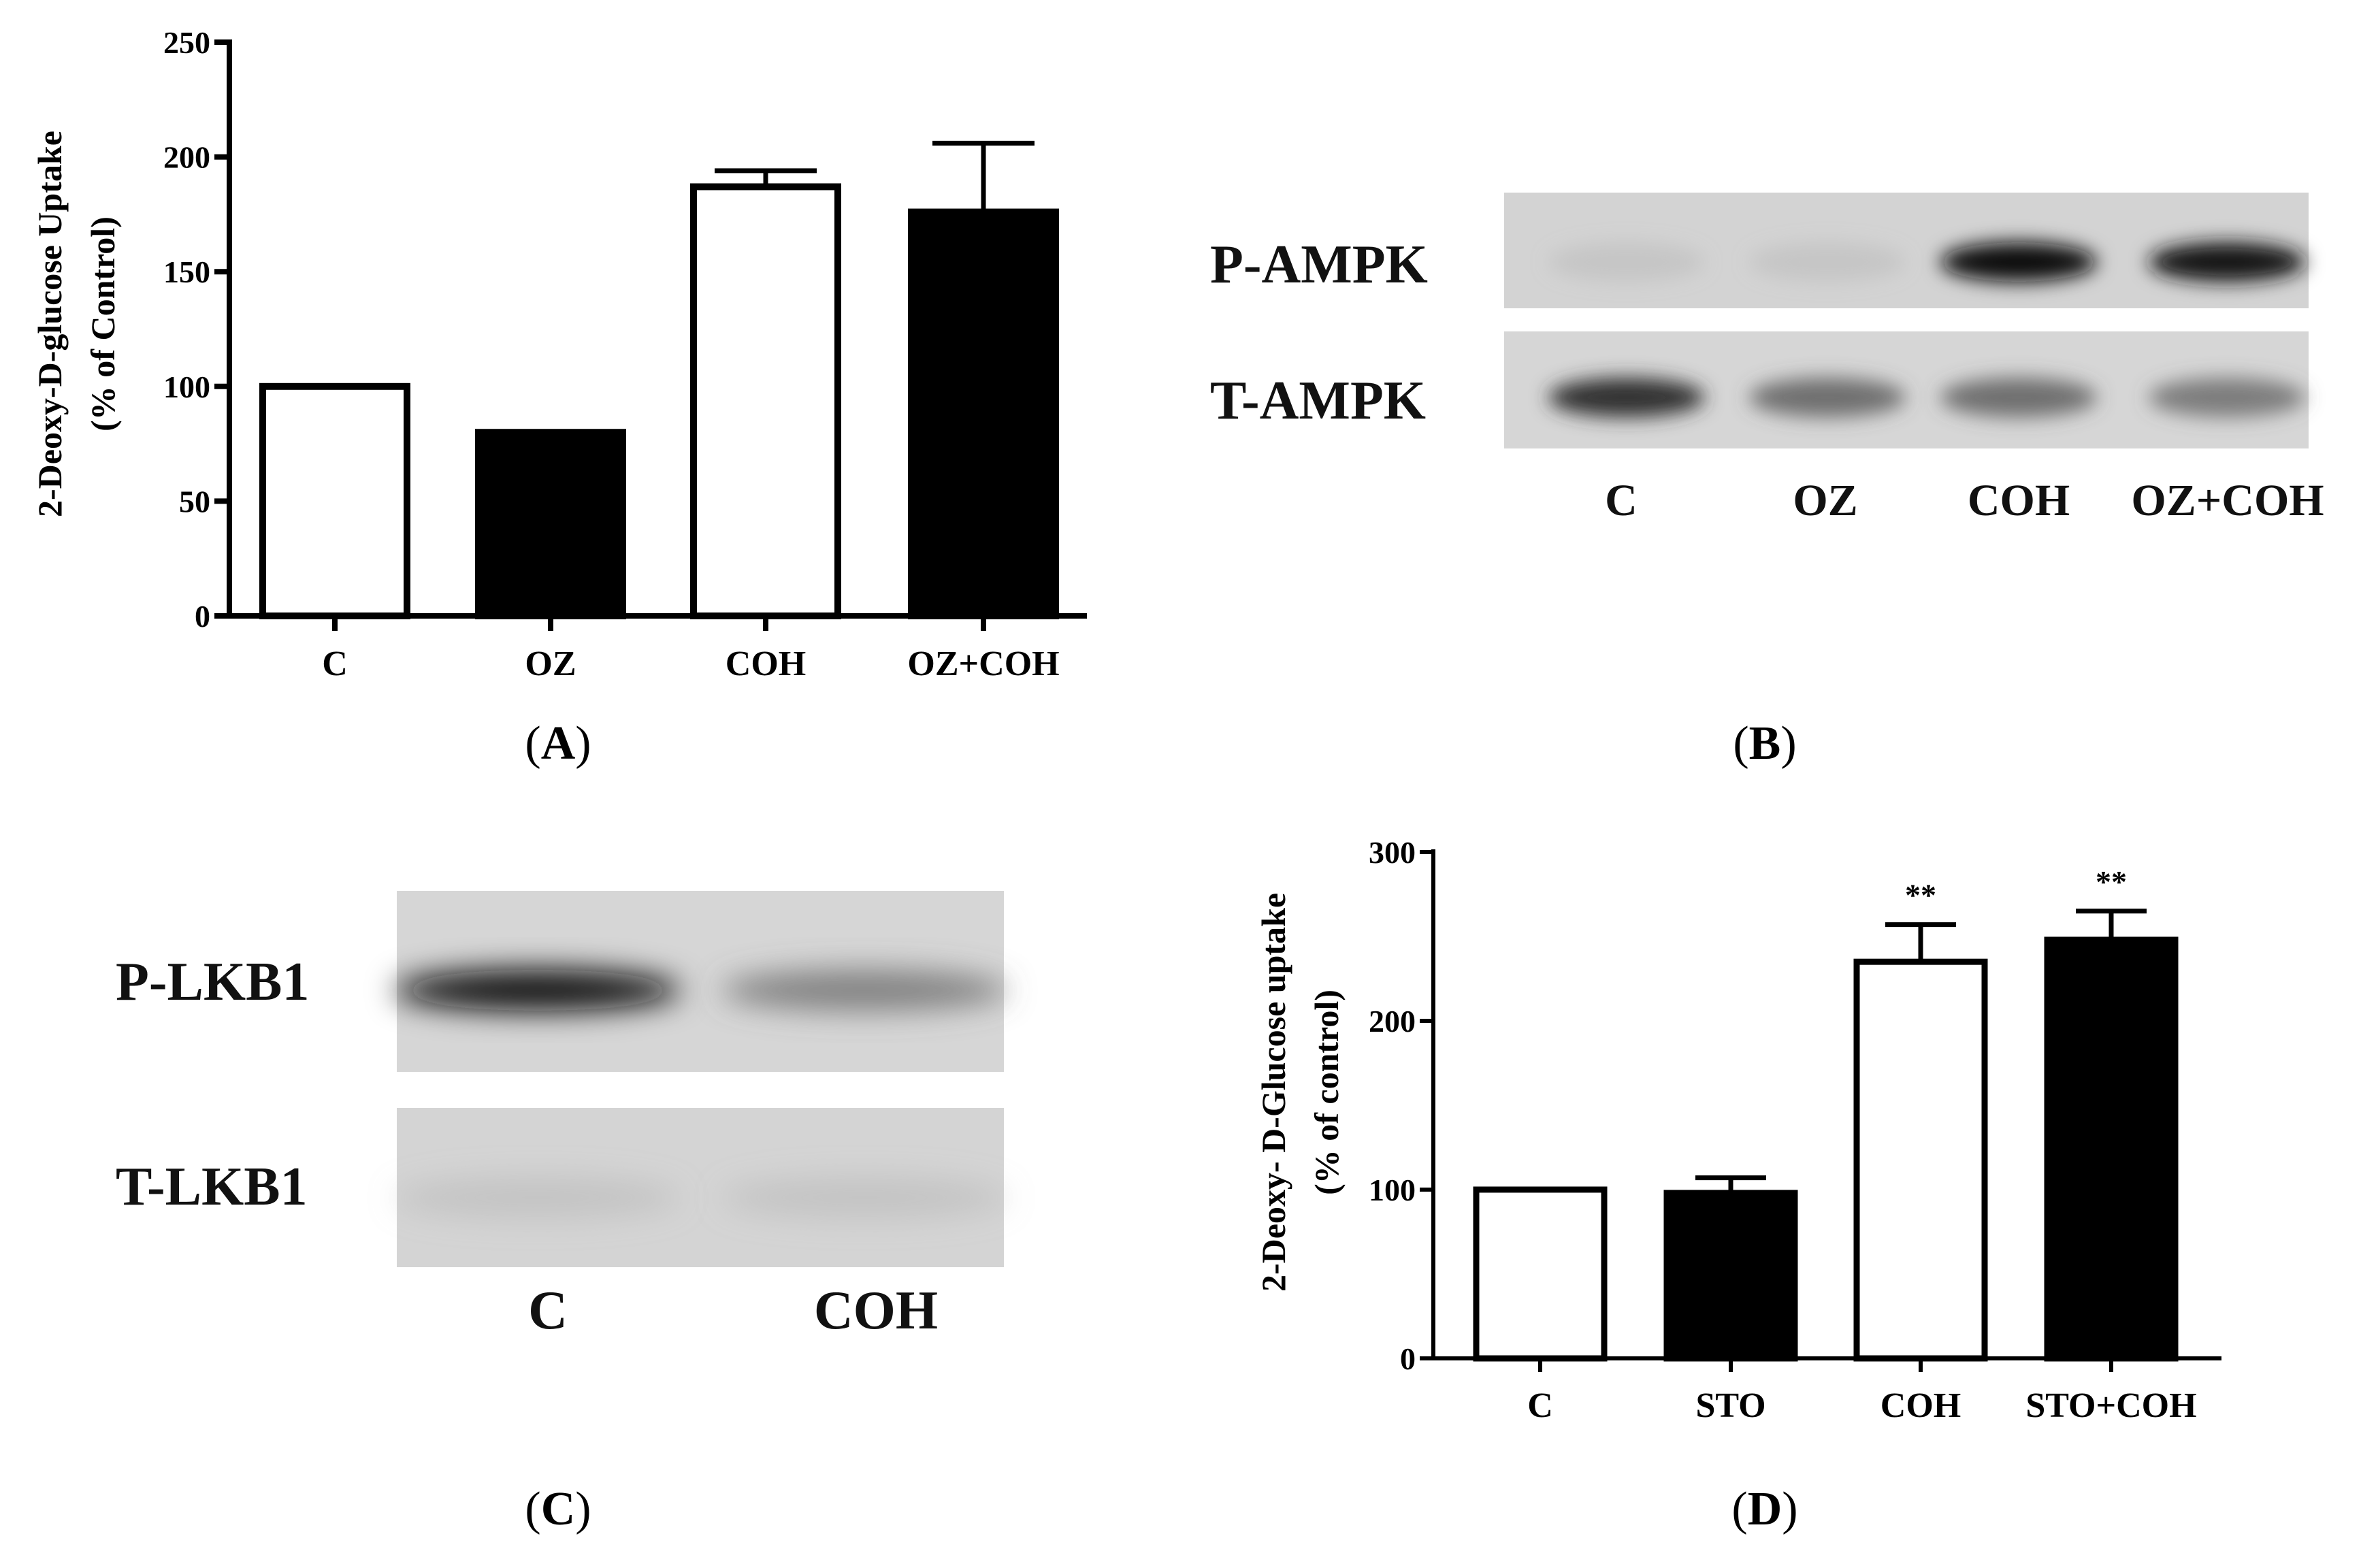  Describe the element at coordinates (186, 43) in the screenshot. I see `y-tick-label: 250` at that location.